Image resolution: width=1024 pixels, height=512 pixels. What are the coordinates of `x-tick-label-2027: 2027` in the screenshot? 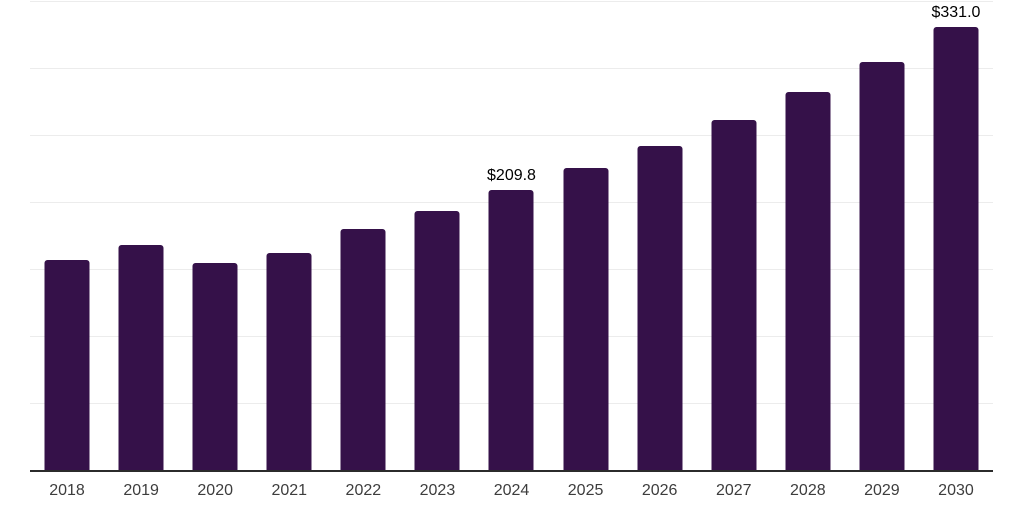 It's located at (733, 490).